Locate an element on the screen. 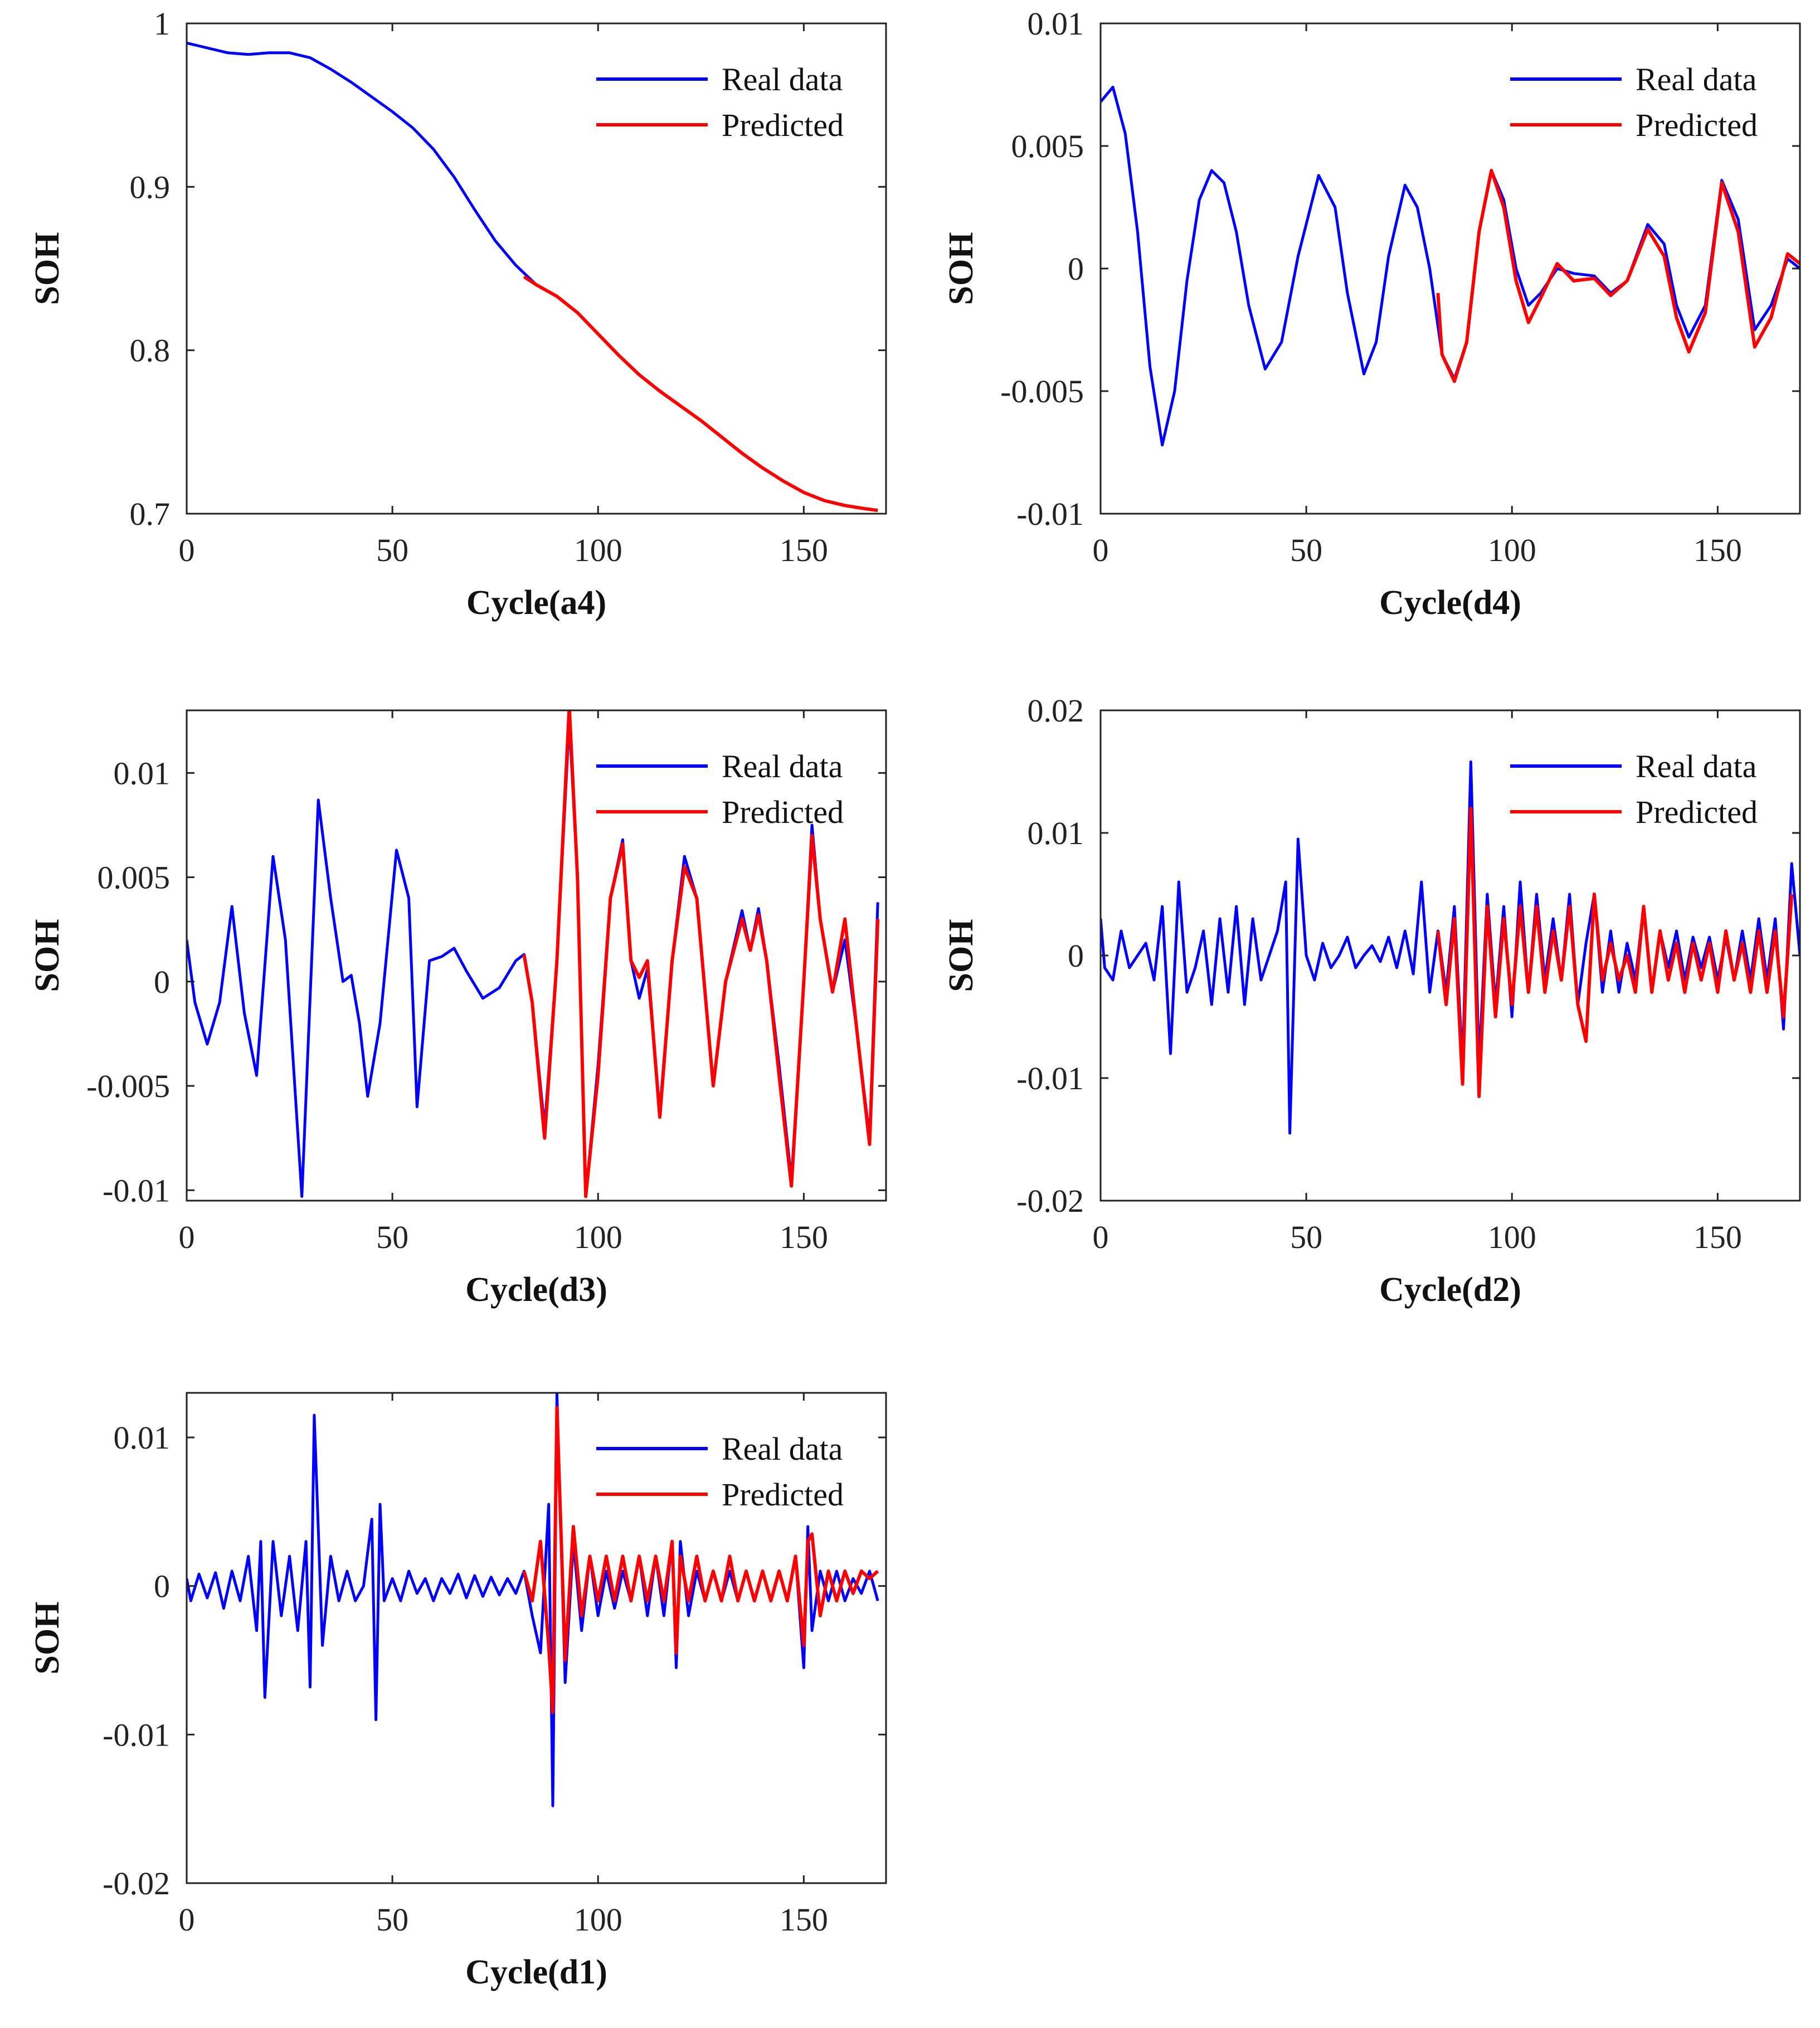  y-tick-label: 1 is located at coordinates (162, 24).